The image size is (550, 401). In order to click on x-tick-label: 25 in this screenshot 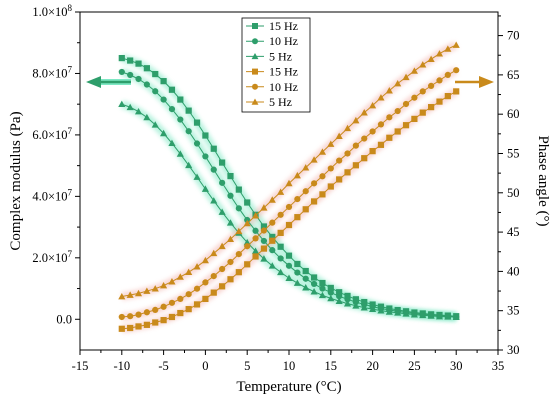, I will do `click(414, 366)`.